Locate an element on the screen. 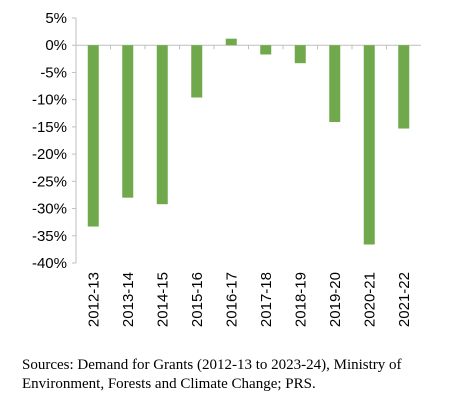 The height and width of the screenshot is (403, 459). y-axis: 5% 0% -5% -10% -15% -20% -25% -30% -35% -40% is located at coordinates (54, 141).